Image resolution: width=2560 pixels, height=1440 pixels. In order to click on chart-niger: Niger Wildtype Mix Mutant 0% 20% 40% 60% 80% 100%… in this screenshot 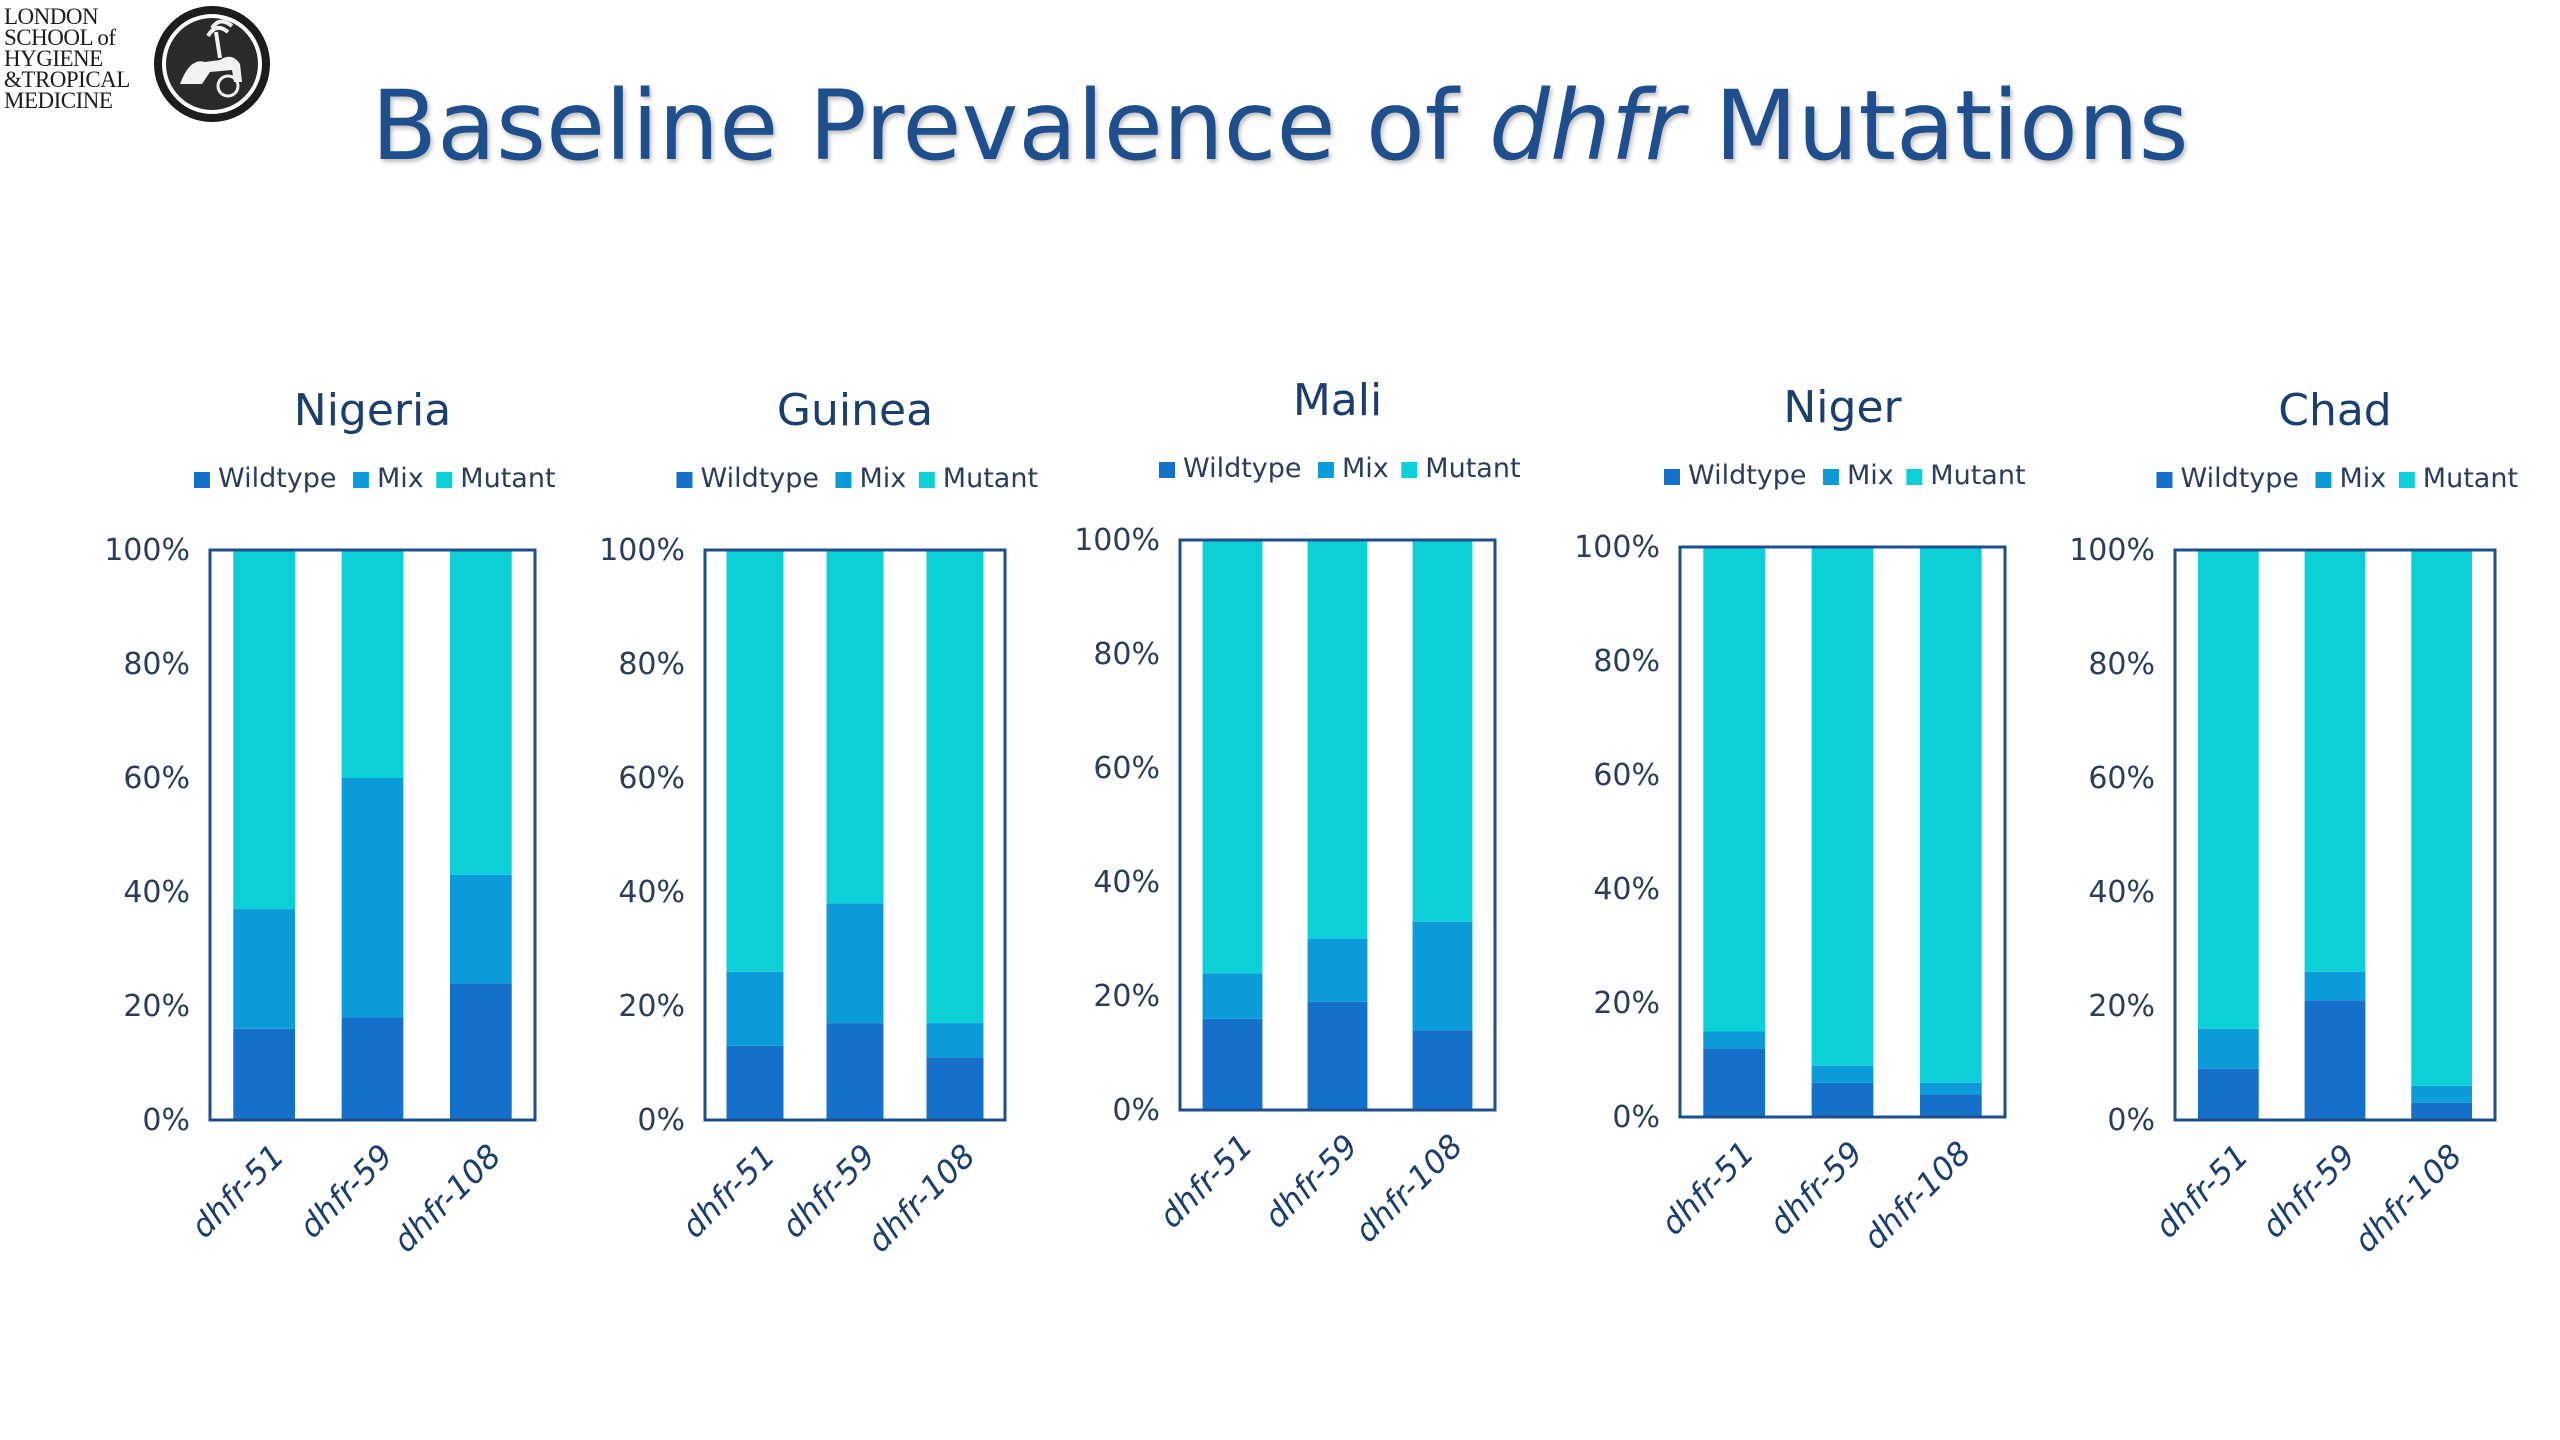, I will do `click(1775, 817)`.